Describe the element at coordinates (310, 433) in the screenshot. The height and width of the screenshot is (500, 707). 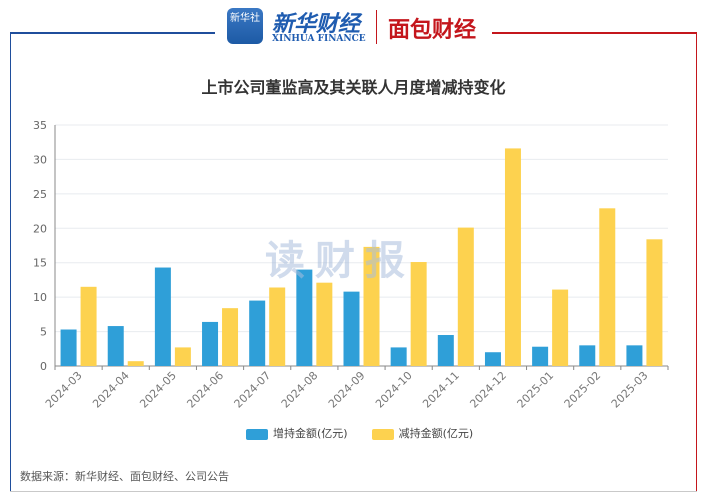
I see `legend-label: 增持金额(亿元)` at that location.